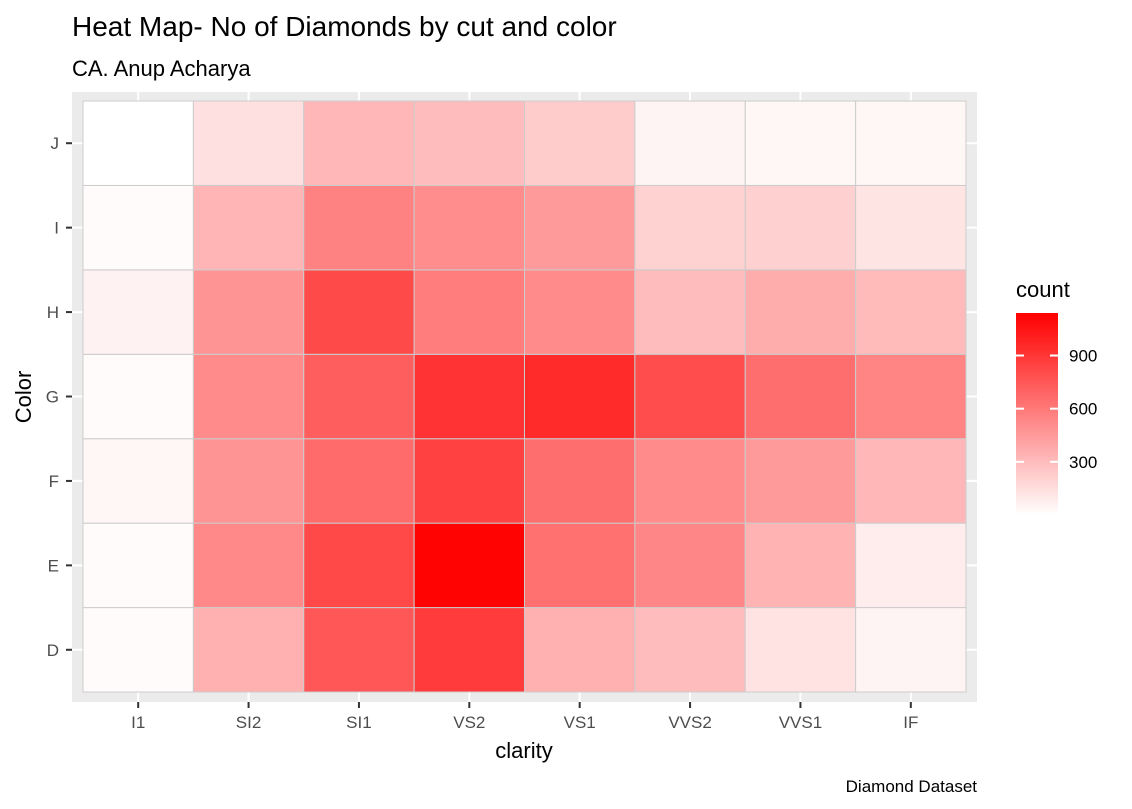 Image resolution: width=1132 pixels, height=809 pixels. I want to click on chart-caption: Diamond Dataset, so click(912, 786).